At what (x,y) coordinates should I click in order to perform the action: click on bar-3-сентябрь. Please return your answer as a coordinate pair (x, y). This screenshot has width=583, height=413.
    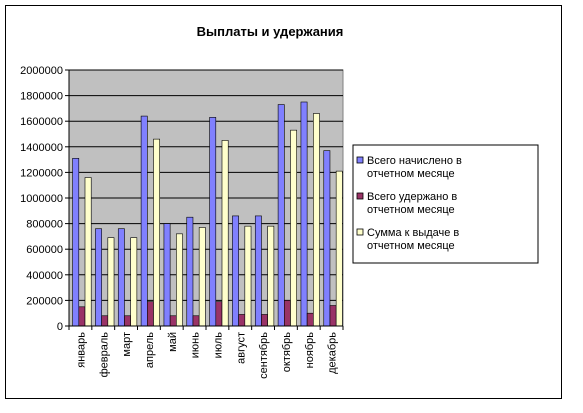
    Looking at the image, I should click on (271, 276).